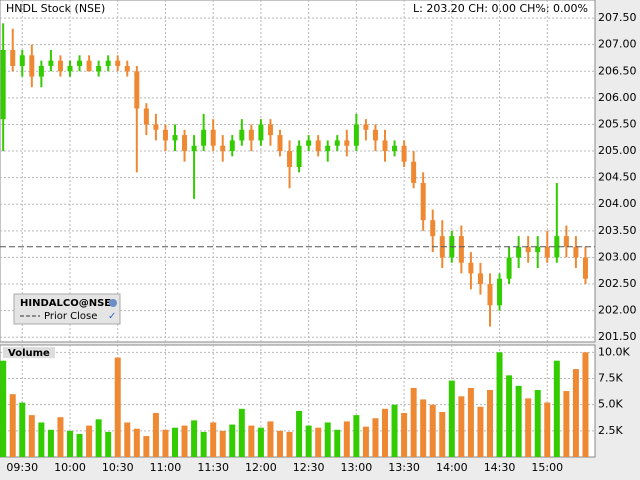 The height and width of the screenshot is (480, 640). What do you see at coordinates (614, 351) in the screenshot?
I see `y-tick-label: 10.0K` at bounding box center [614, 351].